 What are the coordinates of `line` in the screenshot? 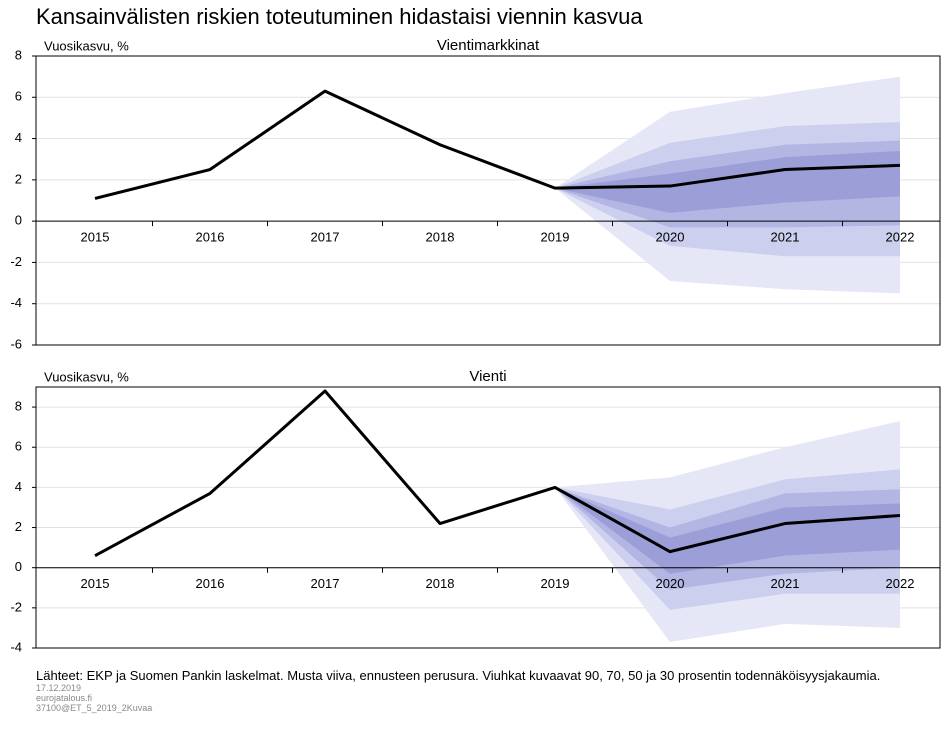 It's located at (497, 144).